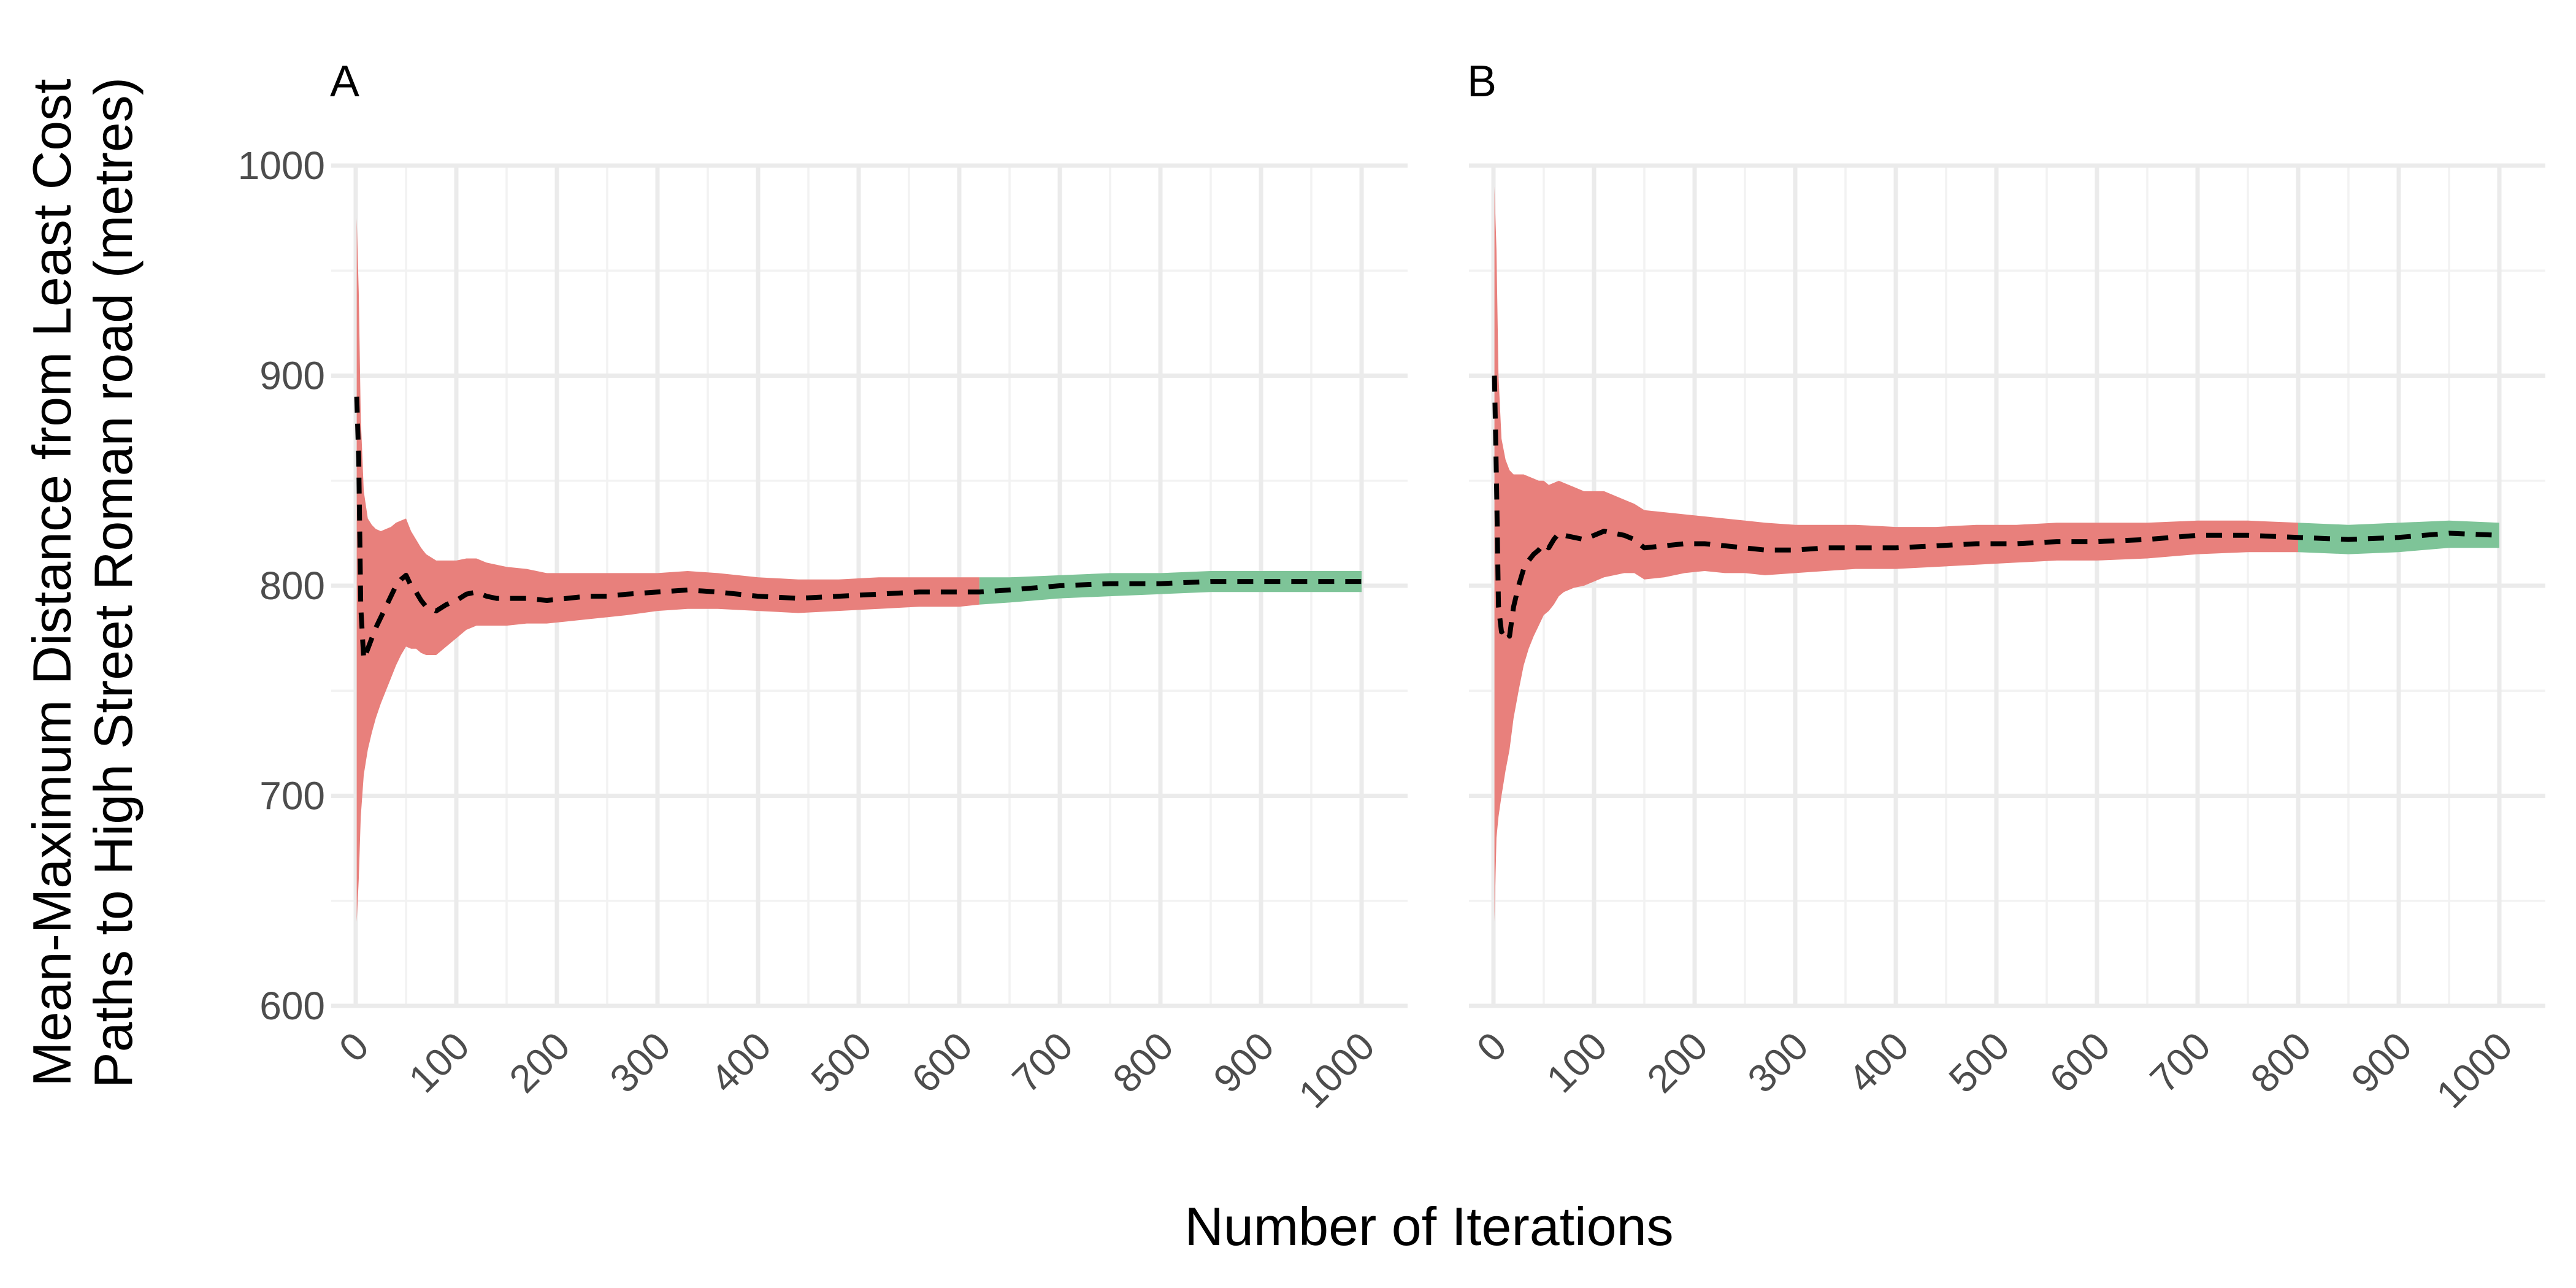 The width and height of the screenshot is (2576, 1288). What do you see at coordinates (1243, 1062) in the screenshot?
I see `panel-a-x-tick-label: 900` at bounding box center [1243, 1062].